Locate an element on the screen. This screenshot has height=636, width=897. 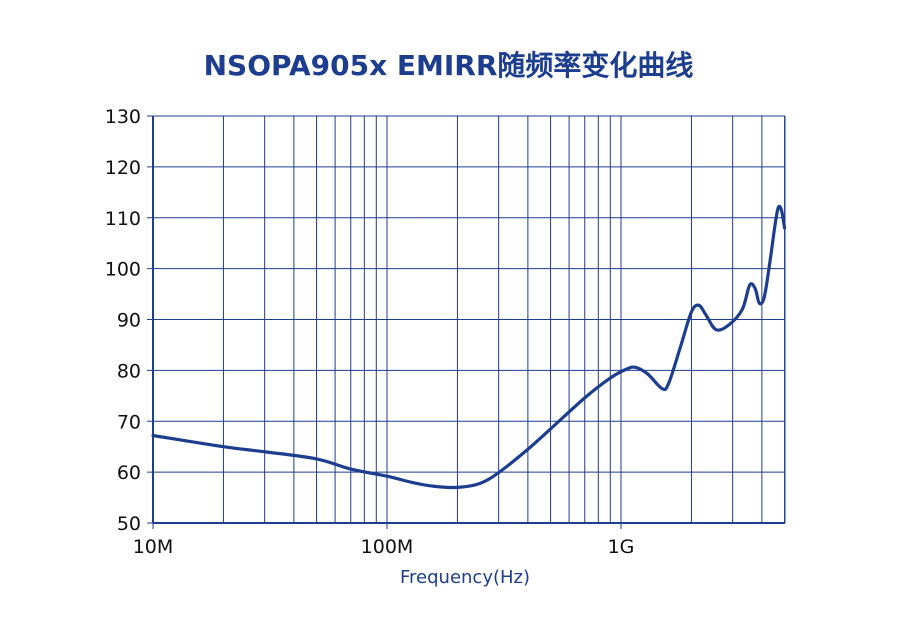
y-tick-label: 90 is located at coordinates (129, 321).